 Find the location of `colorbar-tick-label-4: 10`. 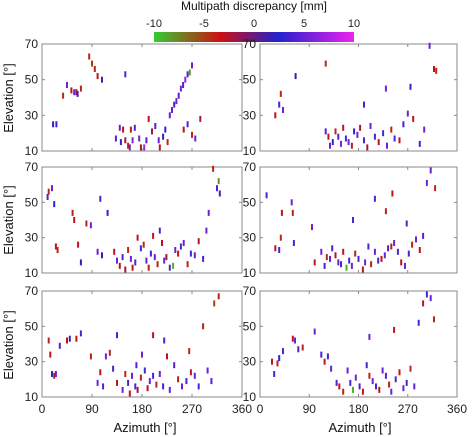

colorbar-tick-label-4: 10 is located at coordinates (354, 24).